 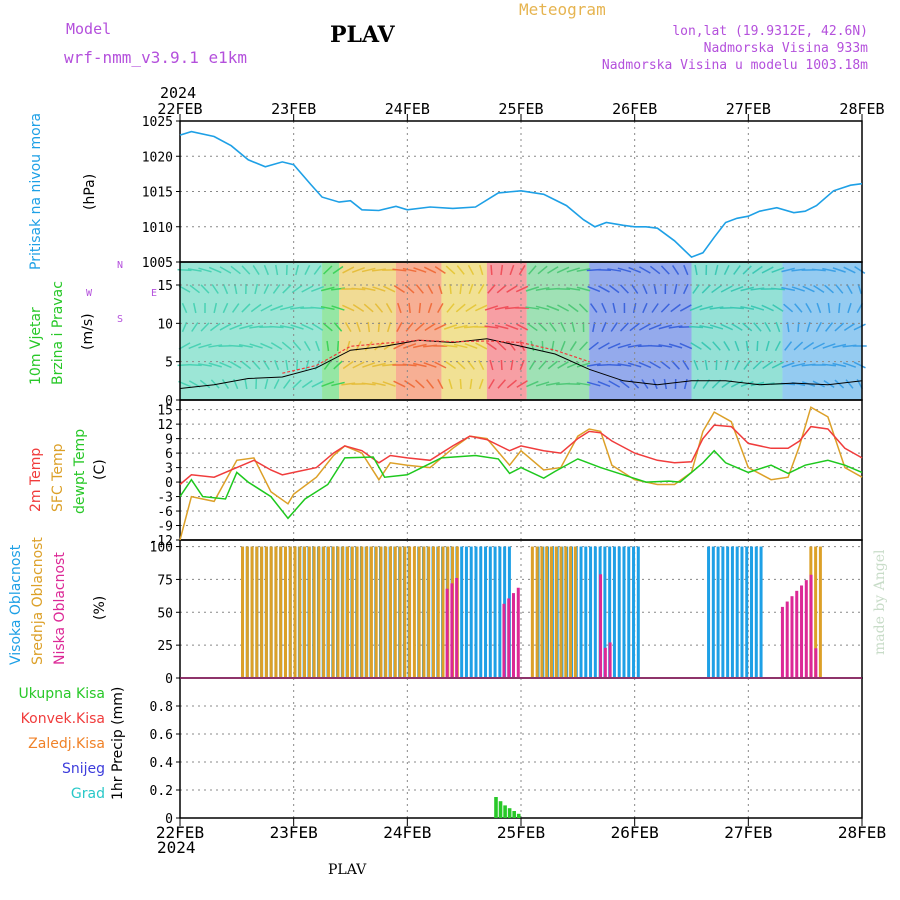 I want to click on ytick-label-2-5: 3, so click(x=169, y=469).